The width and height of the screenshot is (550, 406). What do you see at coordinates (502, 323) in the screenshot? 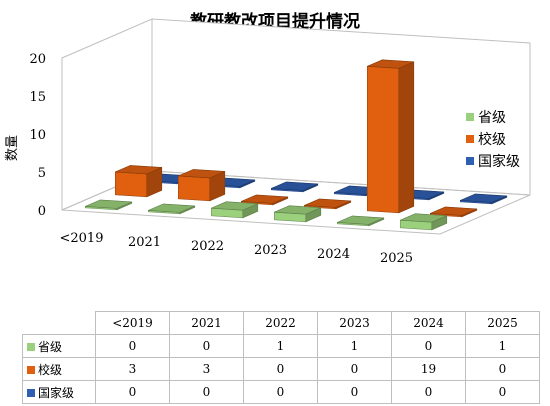
I see `data-table-column-header: 2025` at bounding box center [502, 323].